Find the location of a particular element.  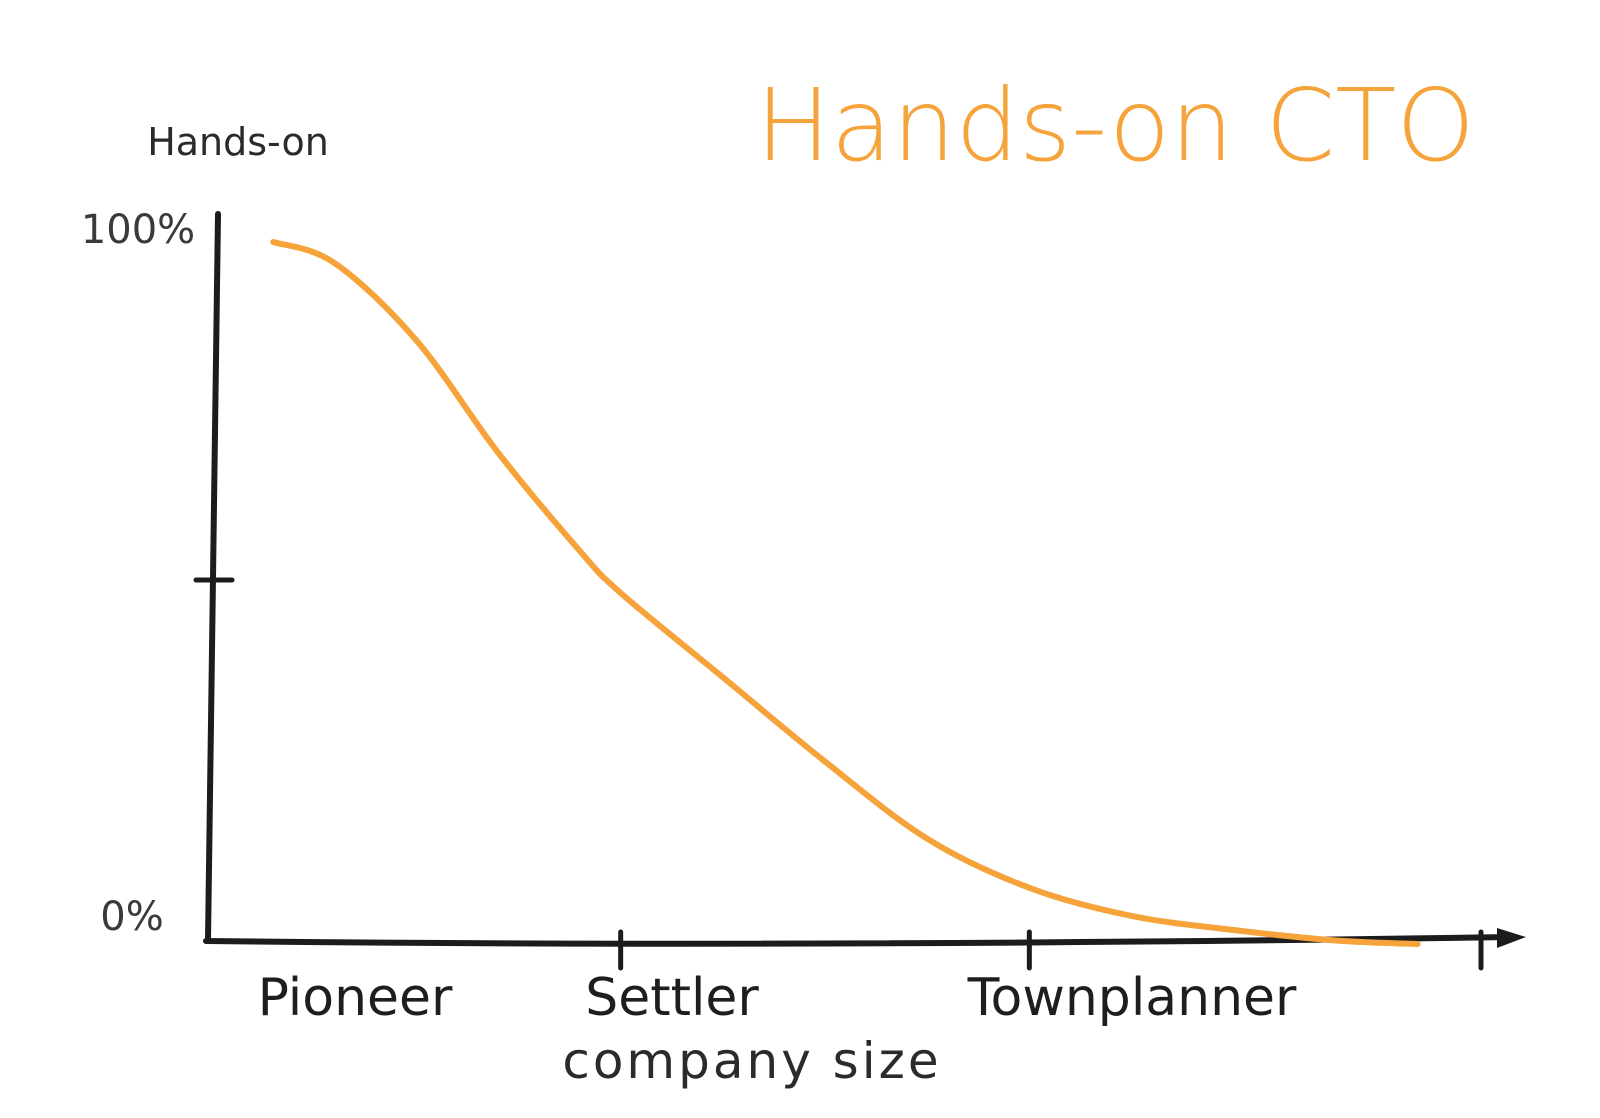

y-tick-label-0: 0% is located at coordinates (131, 917).